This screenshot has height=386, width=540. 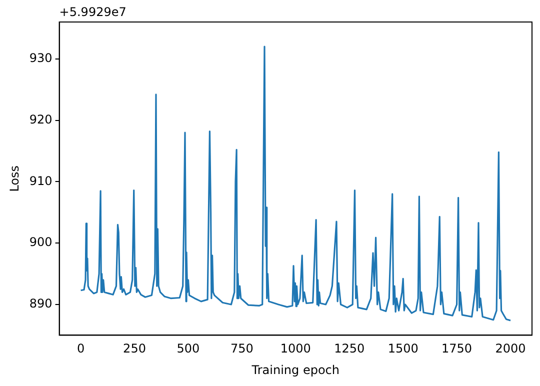 I want to click on y-axis-title: Loss, so click(x=14, y=178).